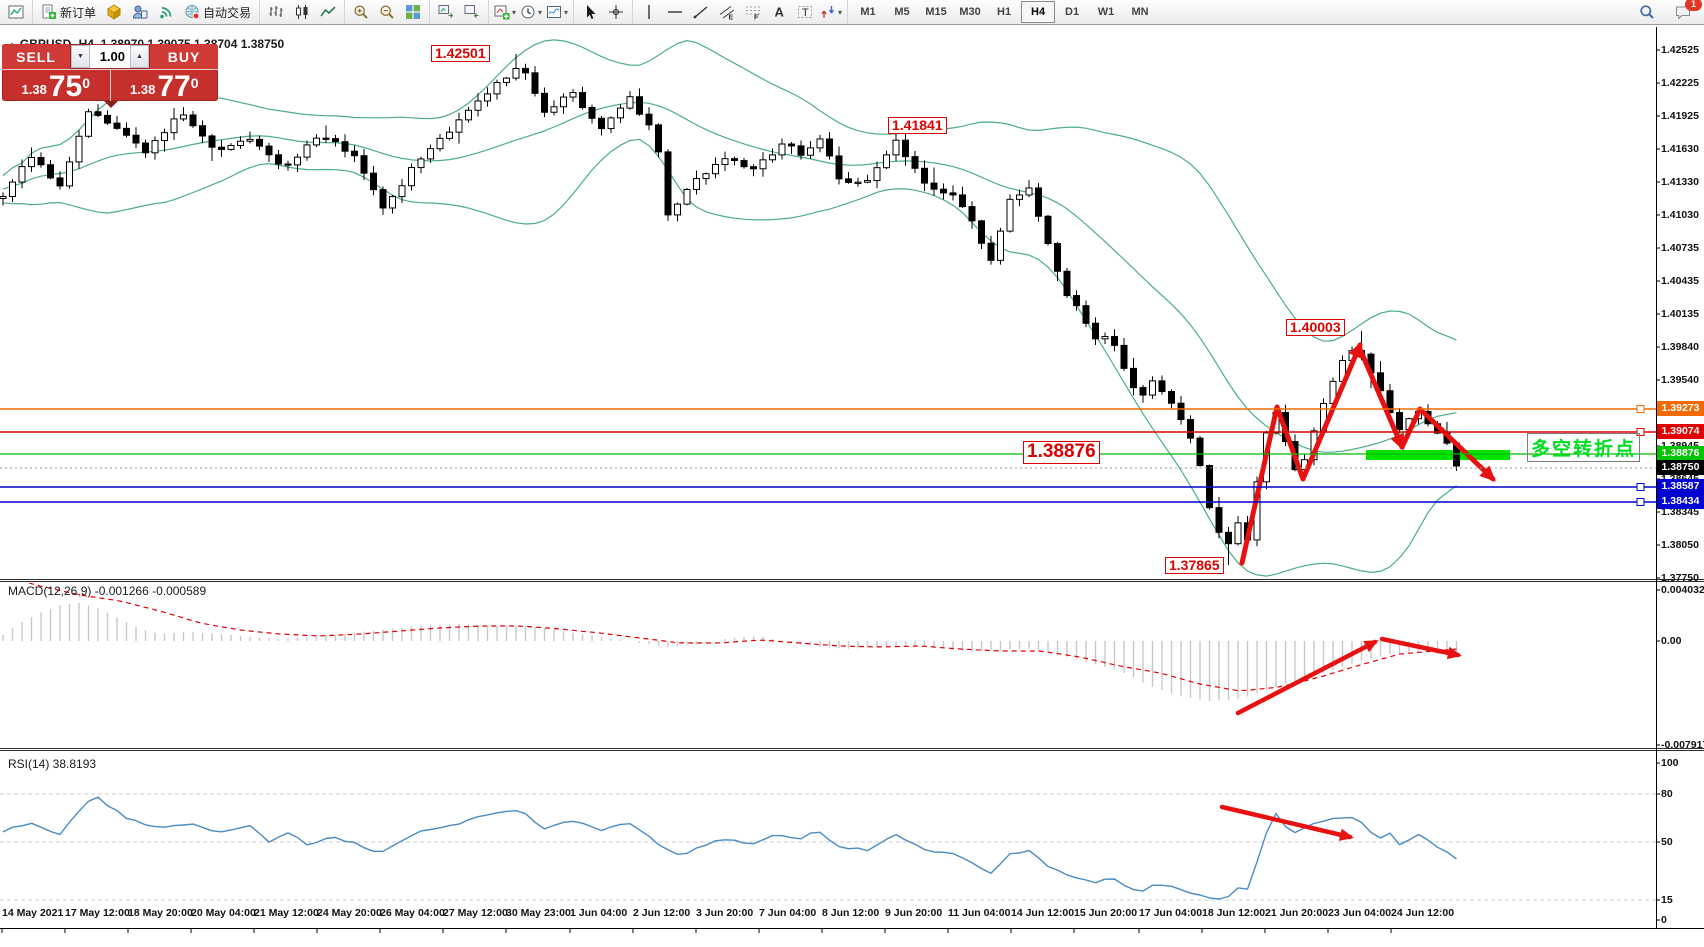 The width and height of the screenshot is (1704, 947). Describe the element at coordinates (701, 12) in the screenshot. I see `trendline-button` at that location.